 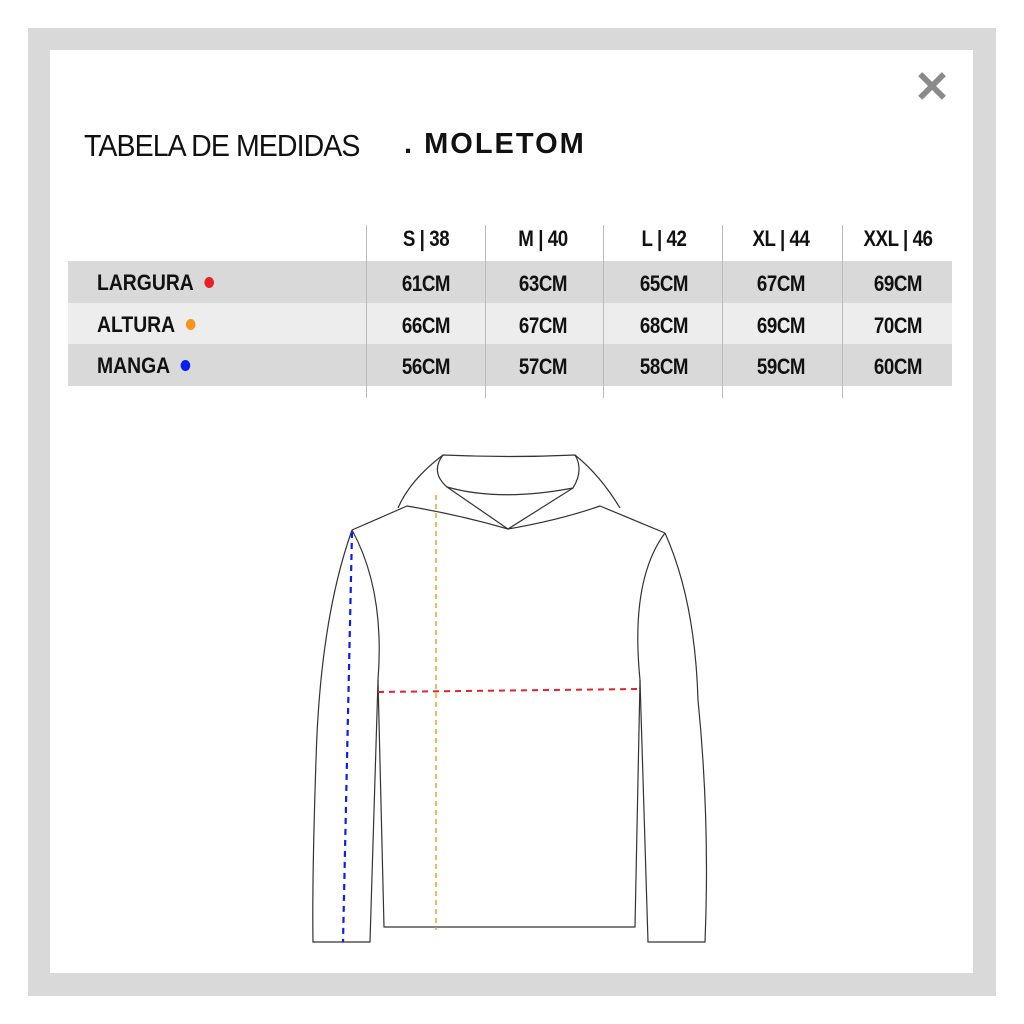 What do you see at coordinates (426, 238) in the screenshot?
I see `size-header: S | 38` at bounding box center [426, 238].